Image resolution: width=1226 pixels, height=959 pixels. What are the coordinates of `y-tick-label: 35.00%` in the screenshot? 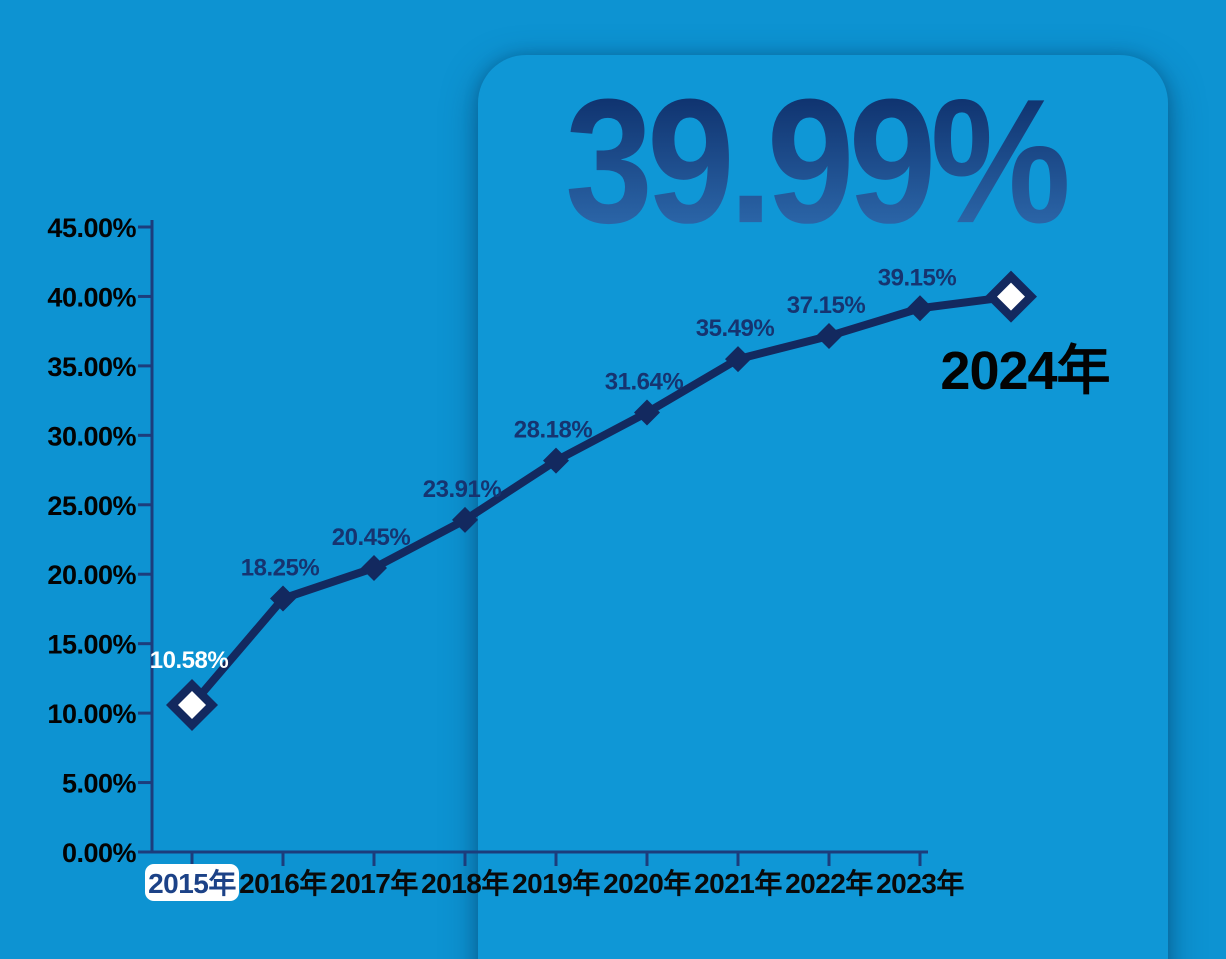 It's located at (91, 367).